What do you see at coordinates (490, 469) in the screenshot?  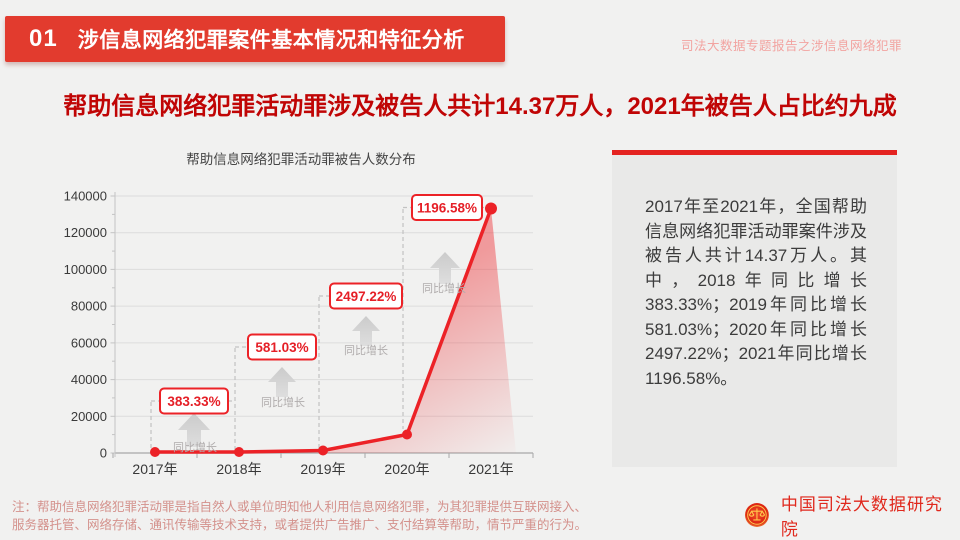 I see `x-tick-label: 2021年` at bounding box center [490, 469].